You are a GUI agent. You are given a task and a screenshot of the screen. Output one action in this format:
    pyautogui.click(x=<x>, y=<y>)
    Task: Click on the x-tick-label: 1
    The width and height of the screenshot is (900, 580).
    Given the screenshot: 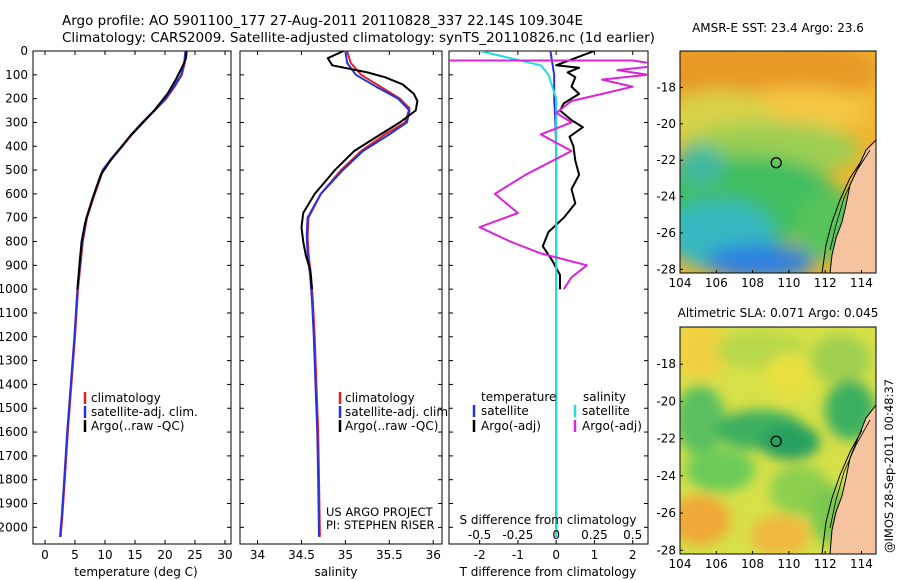 What is the action you would take?
    pyautogui.click(x=595, y=555)
    